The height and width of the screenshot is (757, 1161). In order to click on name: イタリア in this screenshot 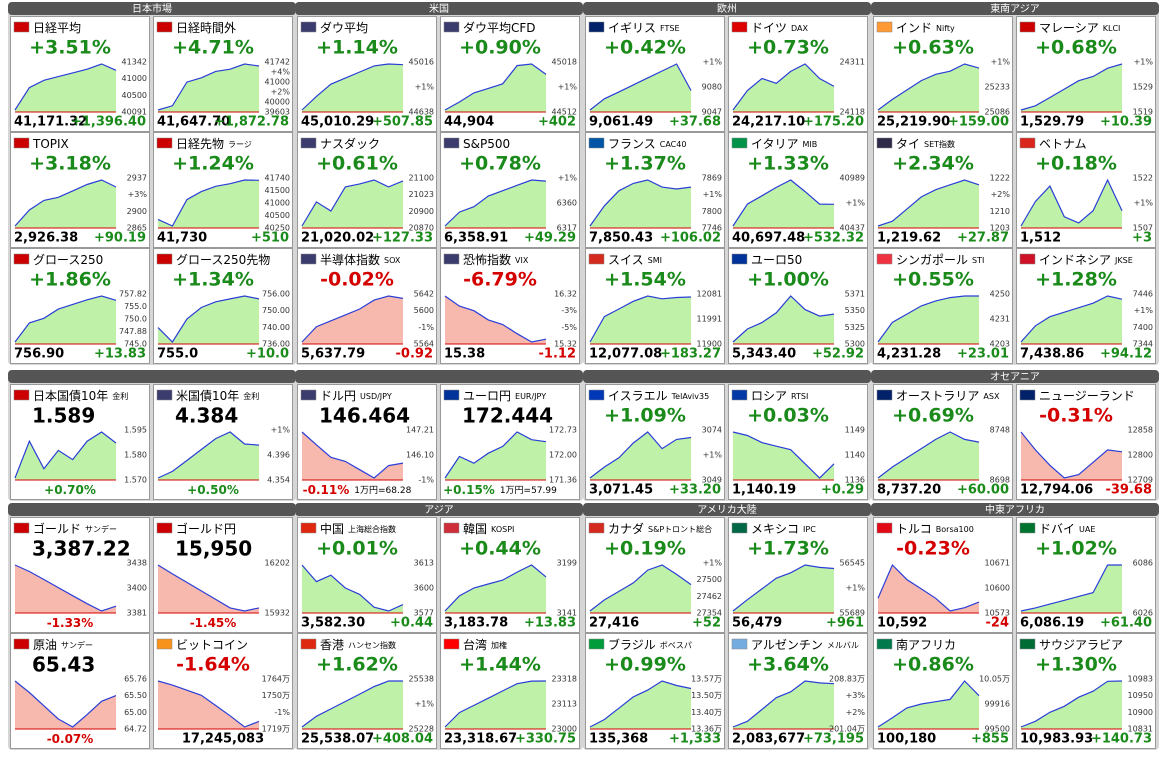, I will do `click(775, 144)`.